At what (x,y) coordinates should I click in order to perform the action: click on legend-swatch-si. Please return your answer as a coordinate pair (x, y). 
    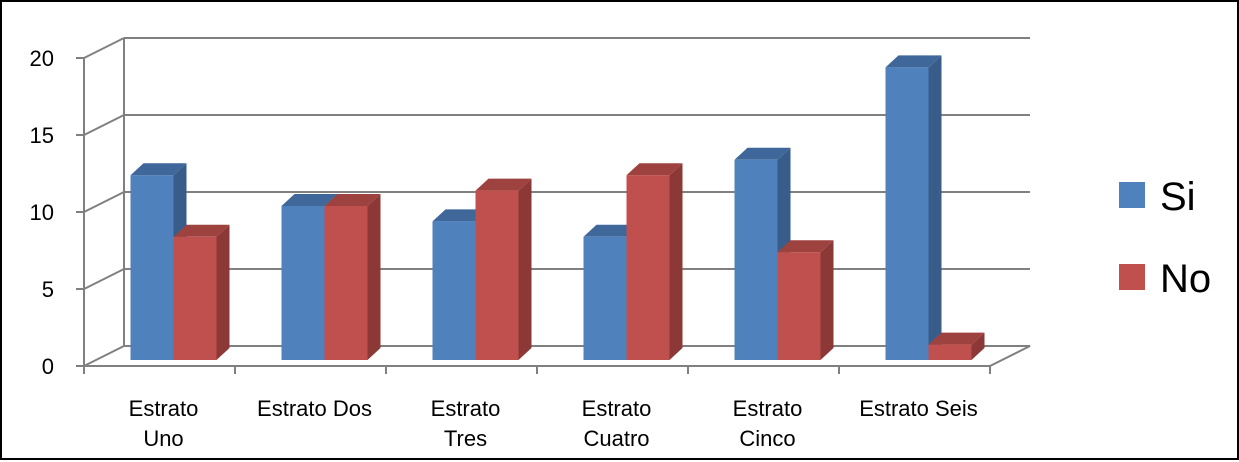
    Looking at the image, I should click on (1132, 195).